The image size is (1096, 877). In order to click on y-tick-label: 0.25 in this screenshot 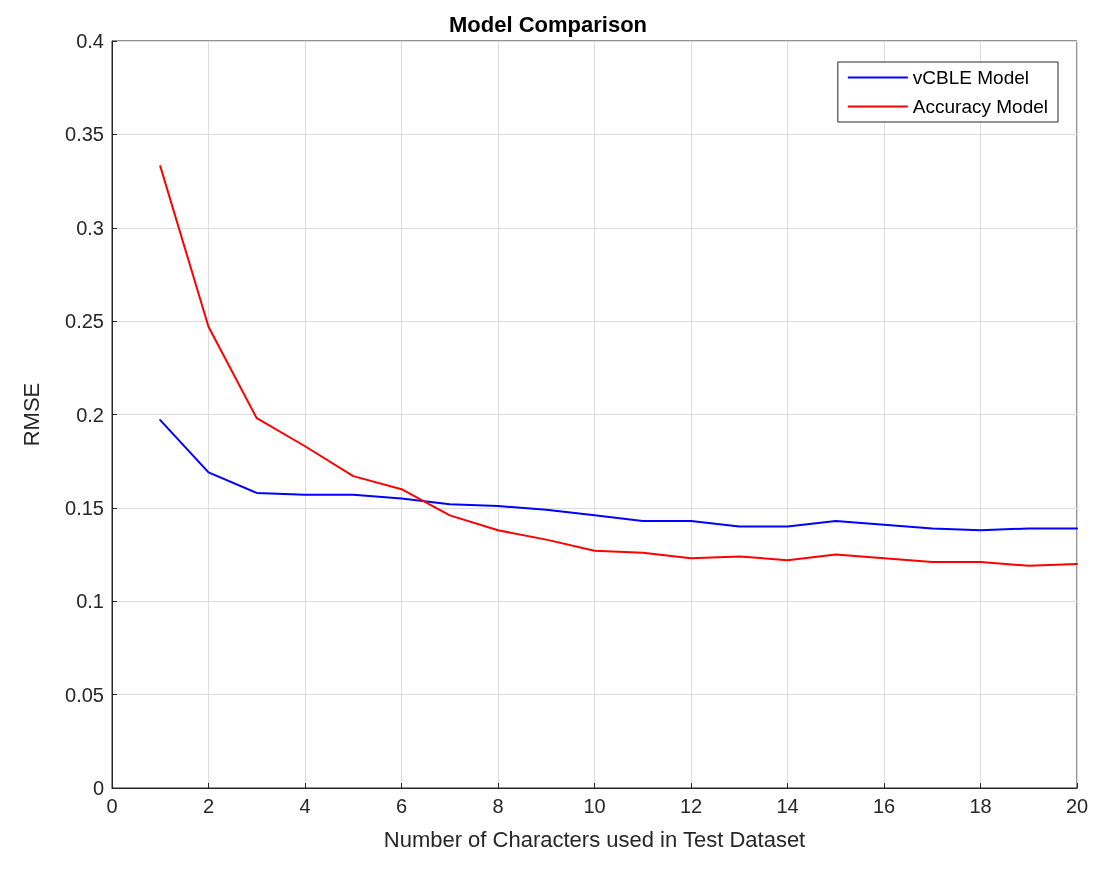, I will do `click(84, 321)`.